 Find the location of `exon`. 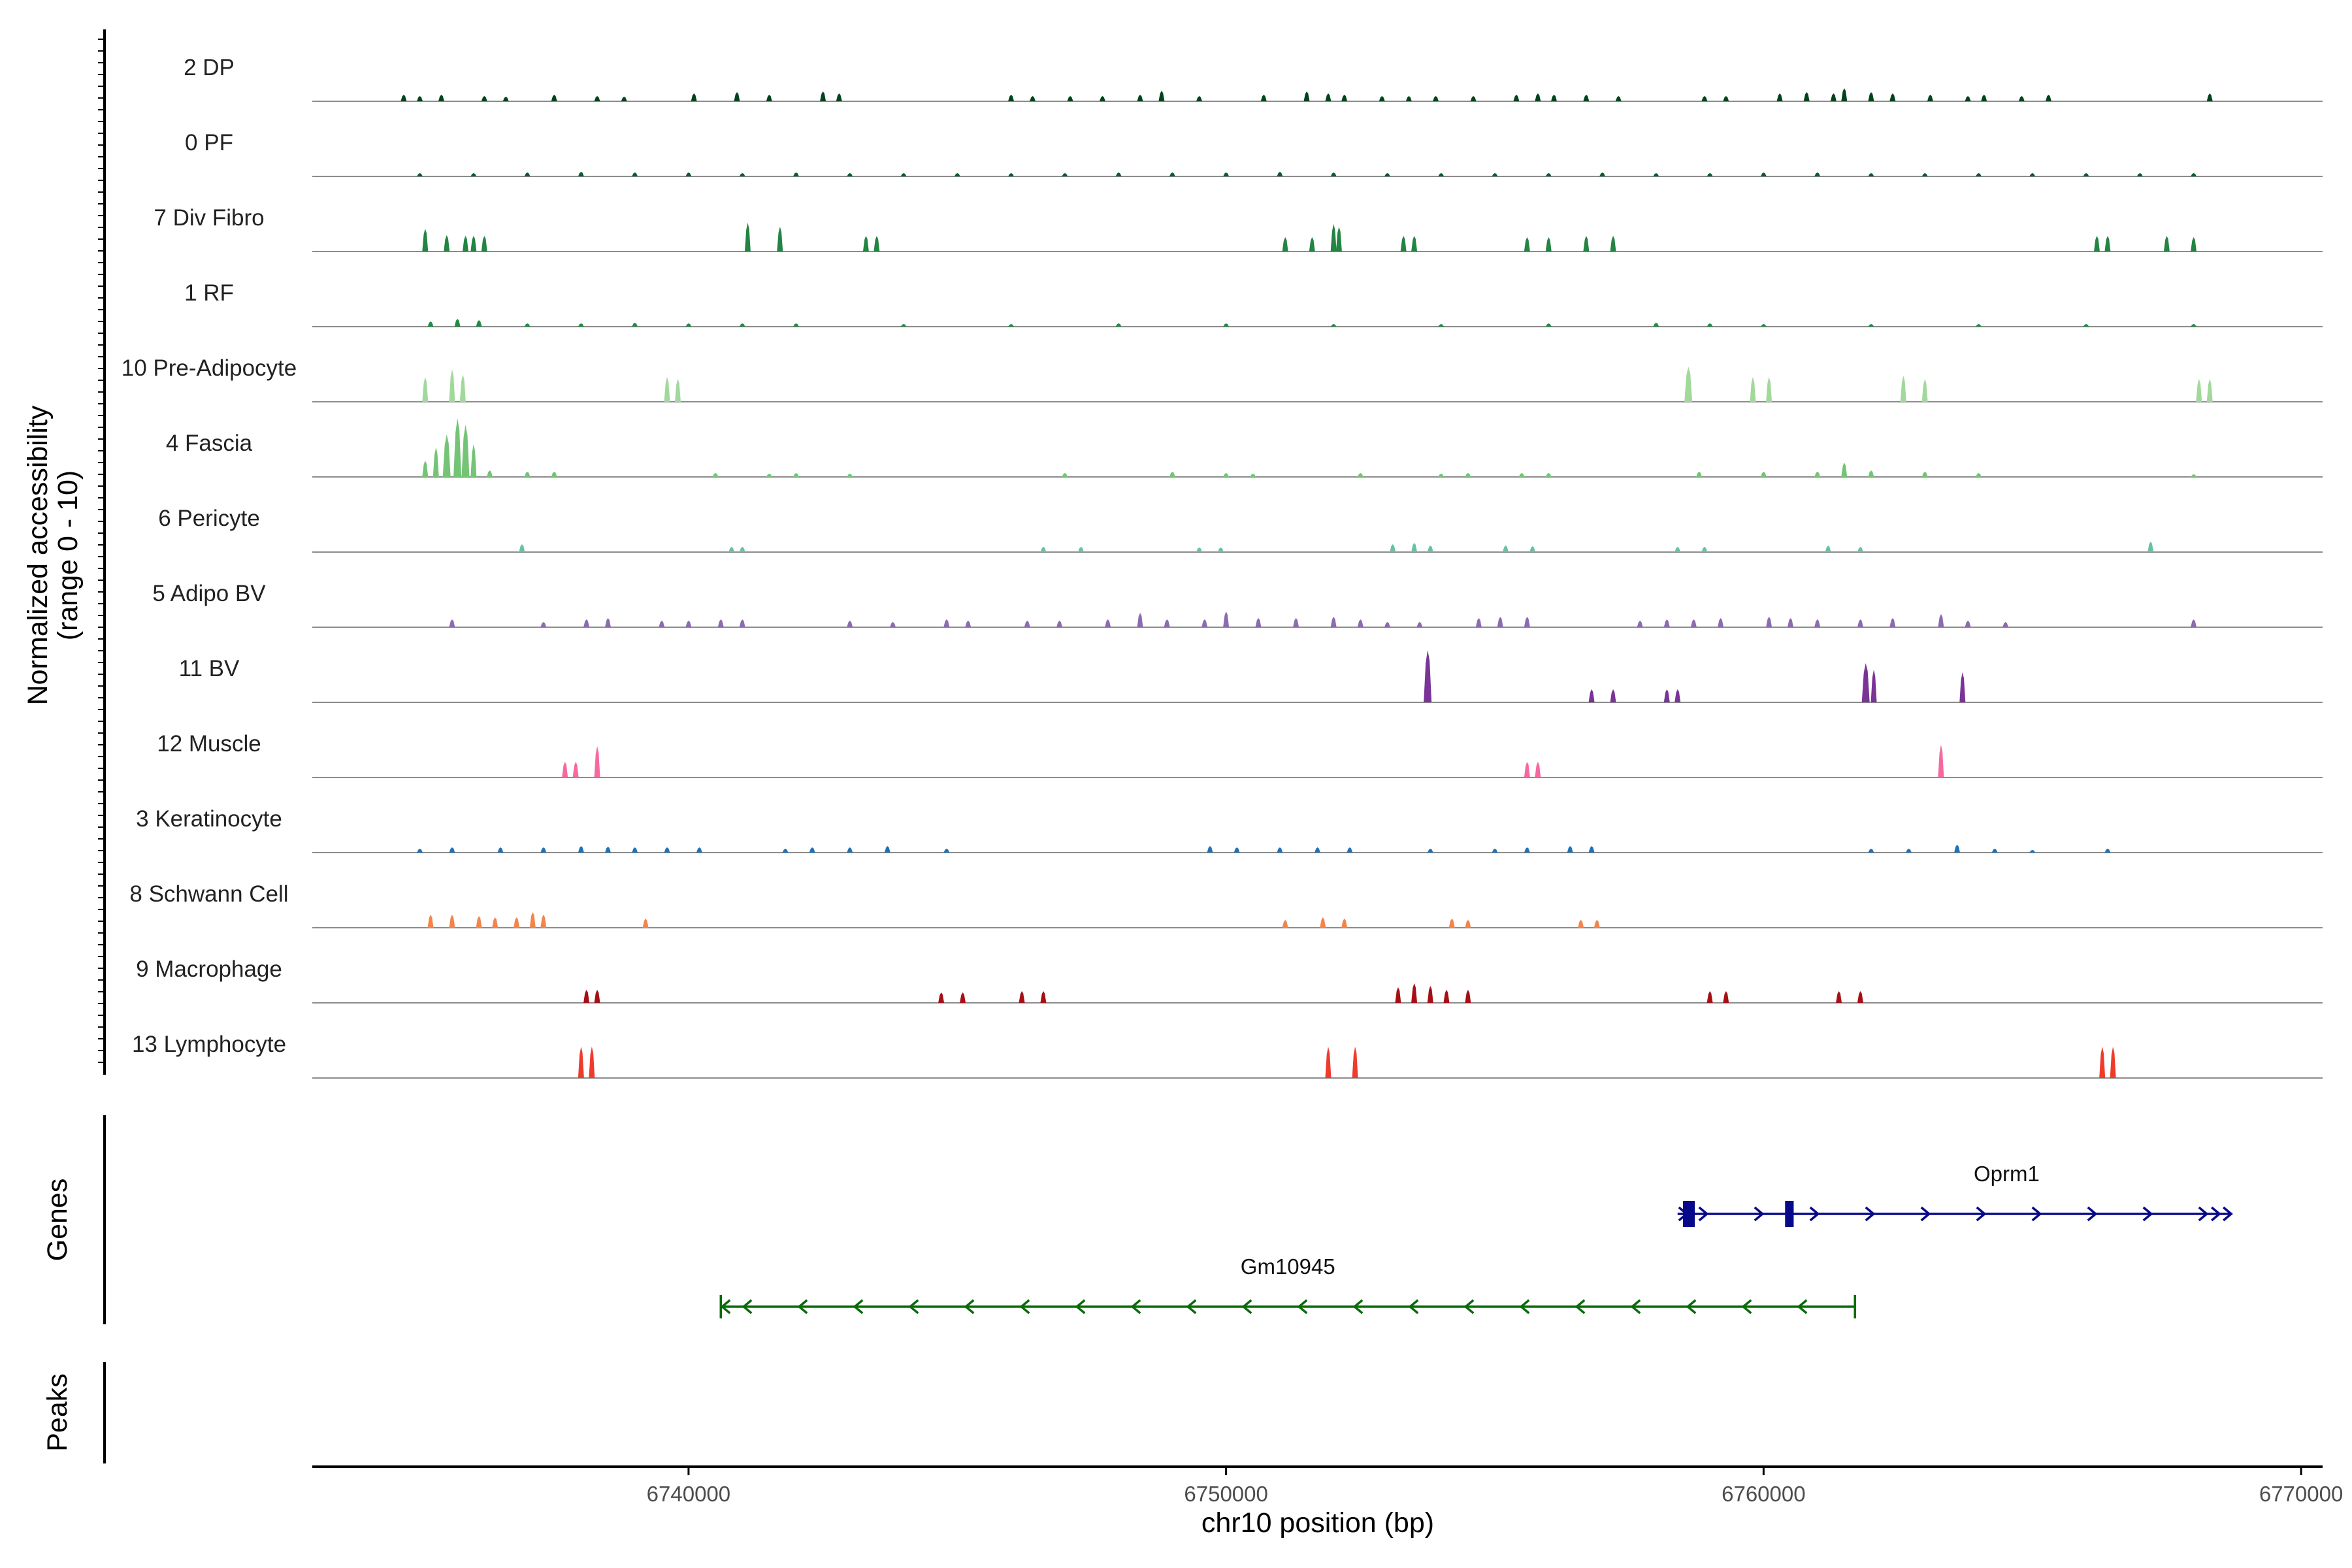

exon is located at coordinates (1688, 1214).